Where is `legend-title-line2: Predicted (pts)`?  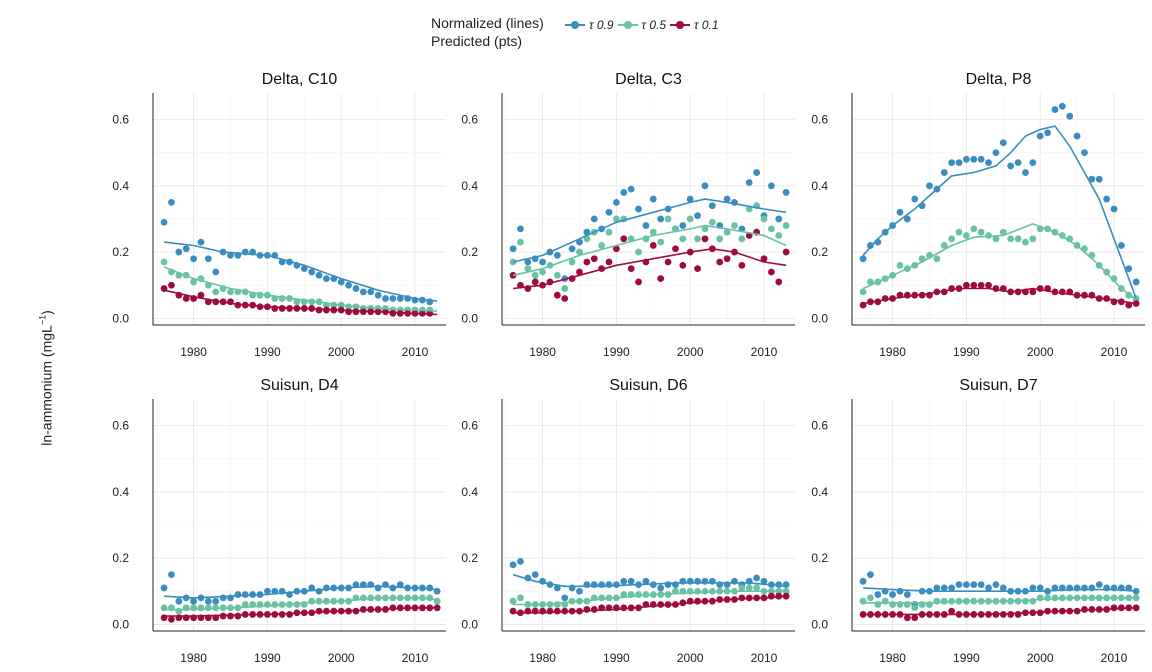
legend-title-line2: Predicted (pts) is located at coordinates (477, 41).